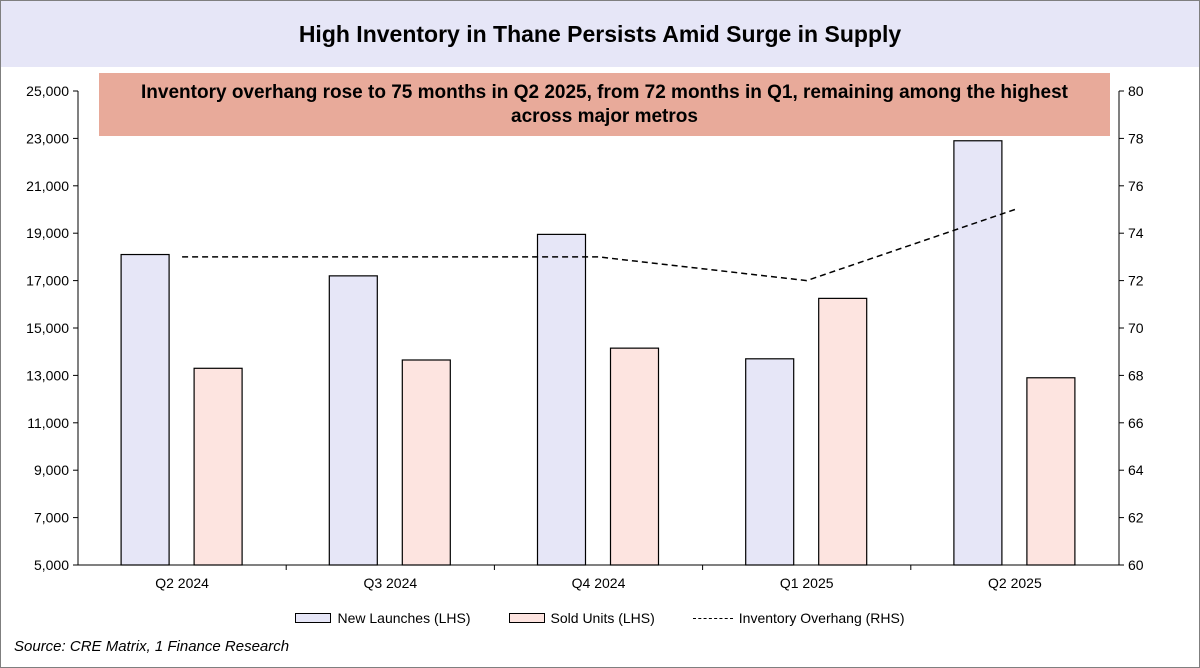 Image resolution: width=1200 pixels, height=668 pixels. What do you see at coordinates (1136, 565) in the screenshot?
I see `right-tick-label: 60` at bounding box center [1136, 565].